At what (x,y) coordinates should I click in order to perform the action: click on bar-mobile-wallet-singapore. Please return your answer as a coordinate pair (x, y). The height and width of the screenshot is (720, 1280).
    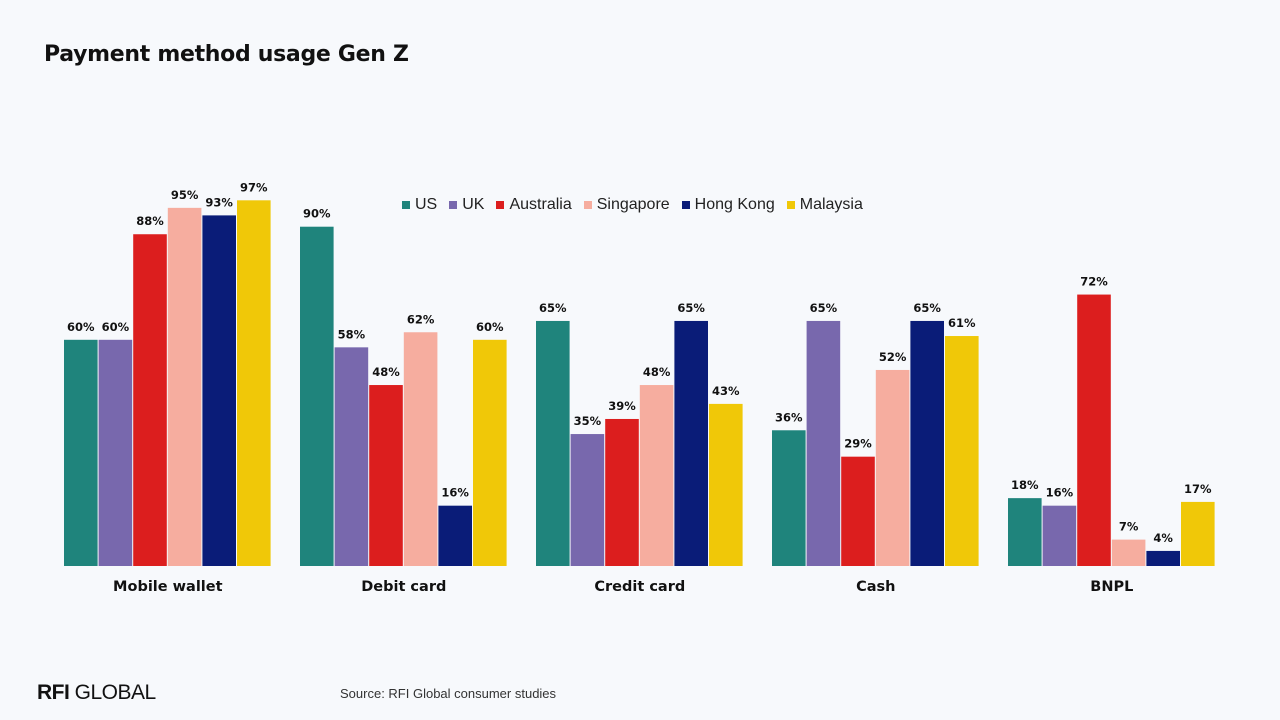
    Looking at the image, I should click on (184, 386).